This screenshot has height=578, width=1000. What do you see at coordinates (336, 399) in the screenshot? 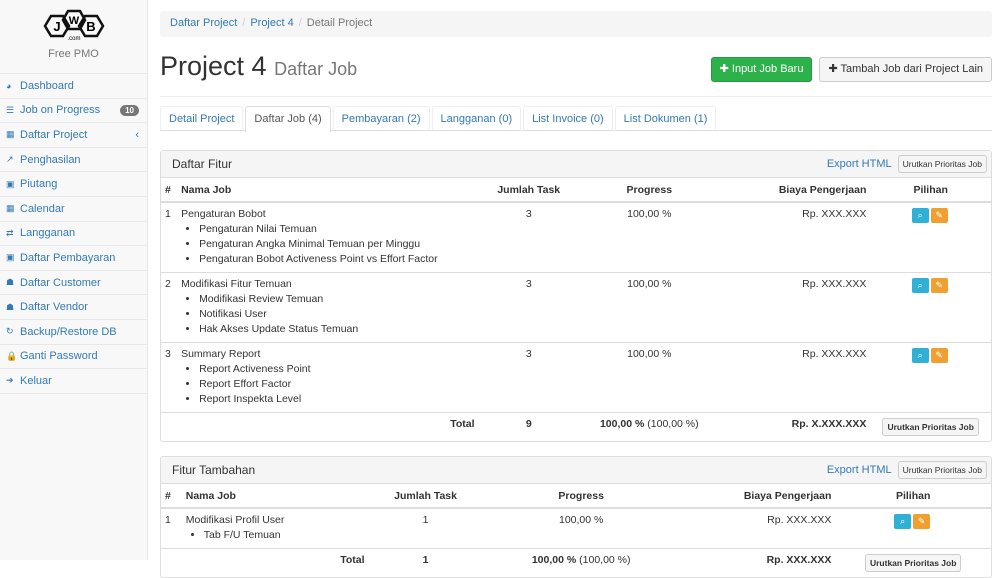
I see `sub-task: Report Inspekta Level` at bounding box center [336, 399].